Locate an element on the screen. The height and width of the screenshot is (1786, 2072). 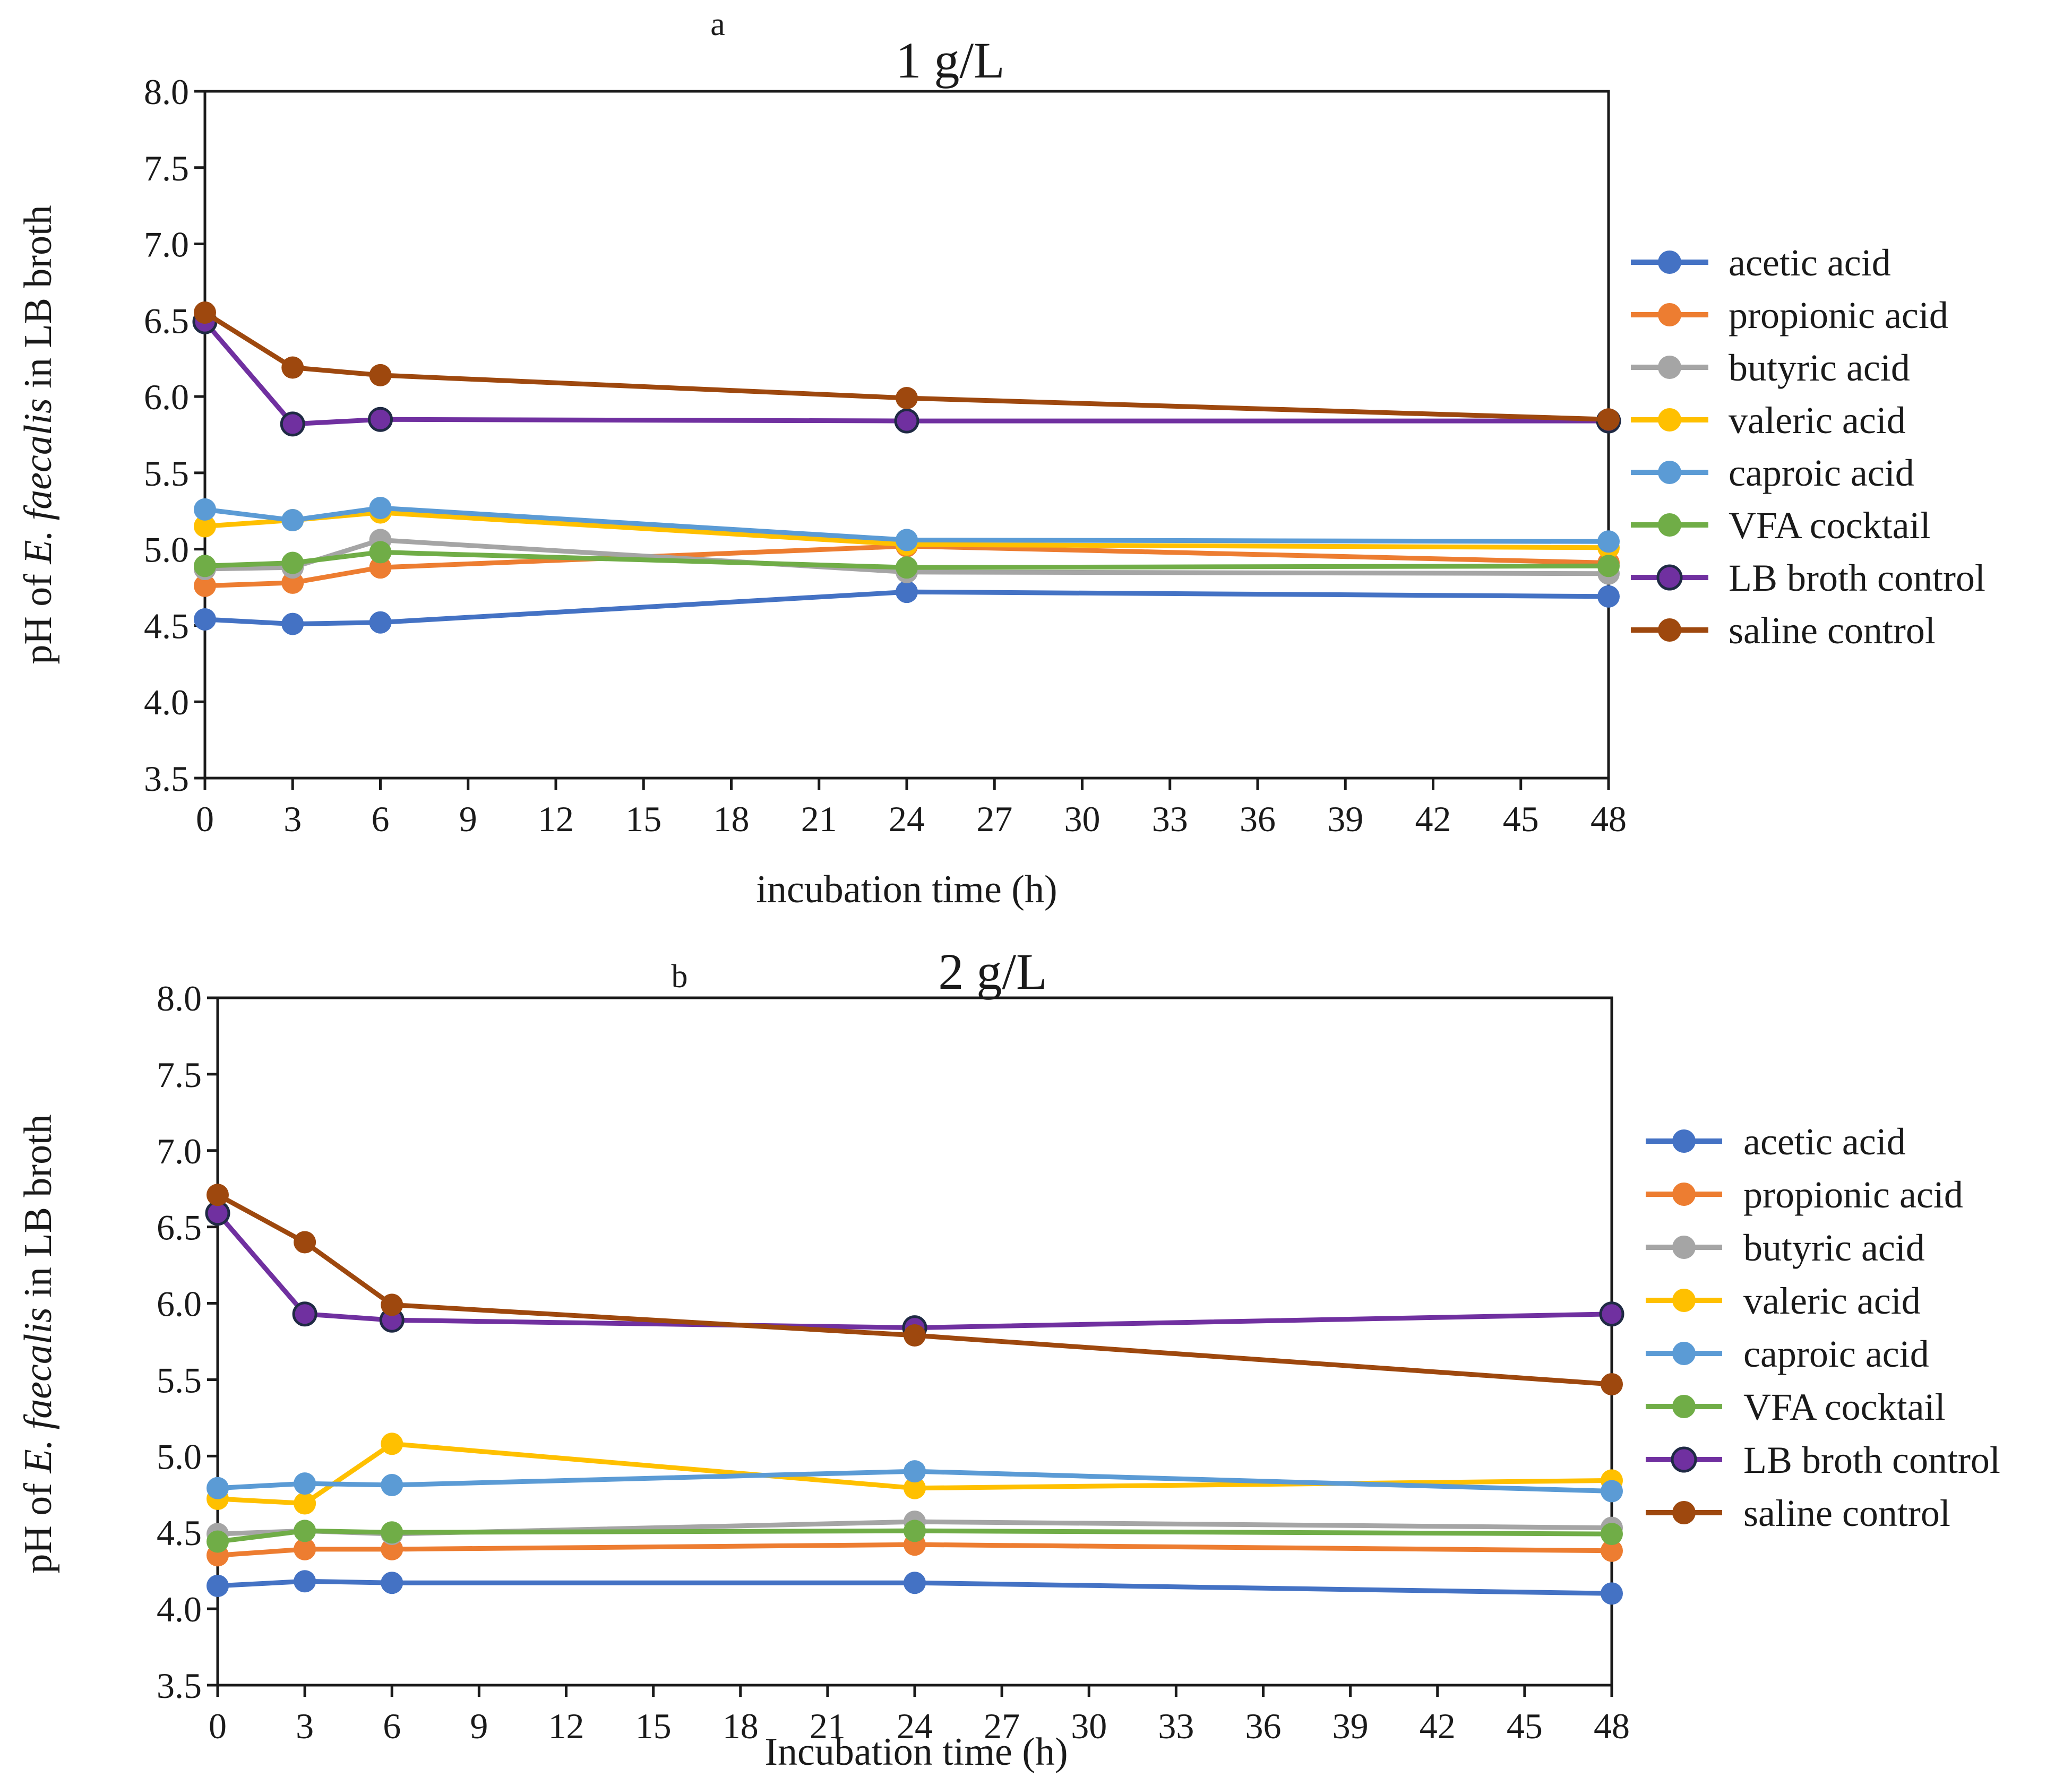
x-tick-label: 48 is located at coordinates (1612, 1726).